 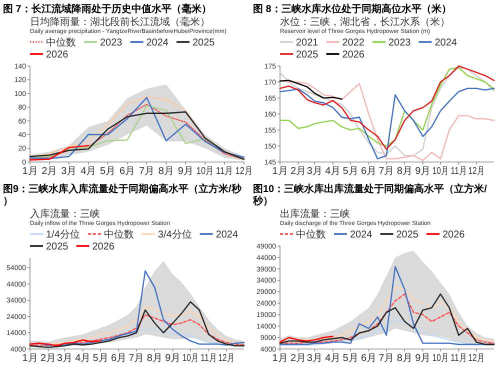 What do you see at coordinates (122, 195) in the screenshot?
I see `chart-title: 图9：三峡水库入库流量处于同期偏高水平（立方米/秒）` at bounding box center [122, 195].